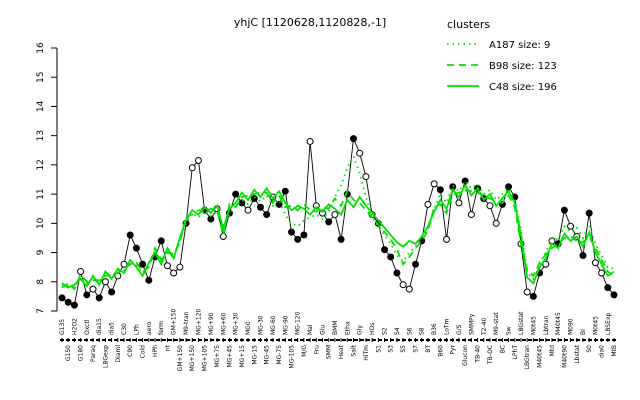  What do you see at coordinates (523, 66) in the screenshot?
I see `legend-item-b98: B98 size: 123` at bounding box center [523, 66].